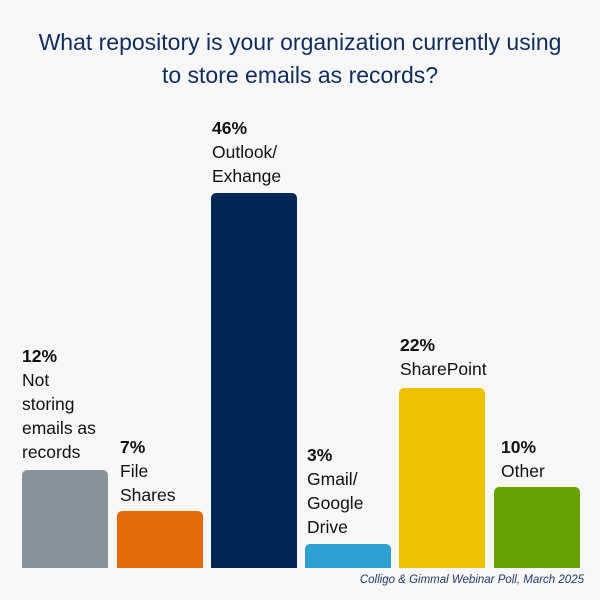 The image size is (600, 600). I want to click on label-gmail-google-drive: 3% Gmail/ Google Drive, so click(362, 491).